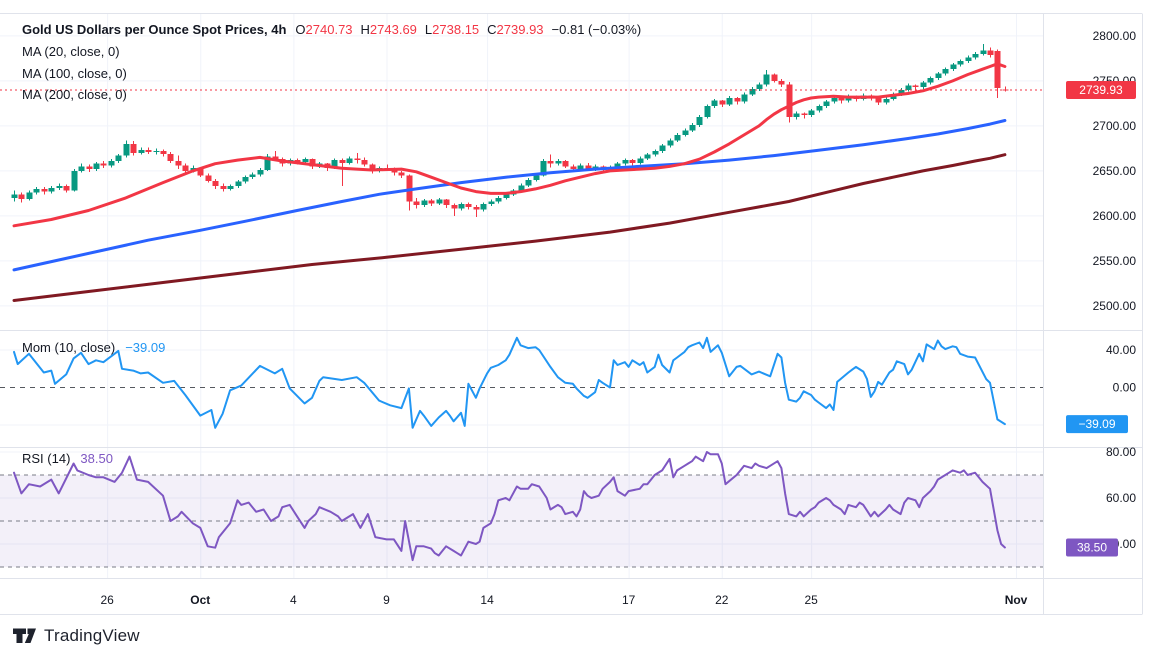 Image resolution: width=1157 pixels, height=661 pixels. Describe the element at coordinates (596, 29) in the screenshot. I see `ohlc-change: −0.81 (−0.03%)` at that location.